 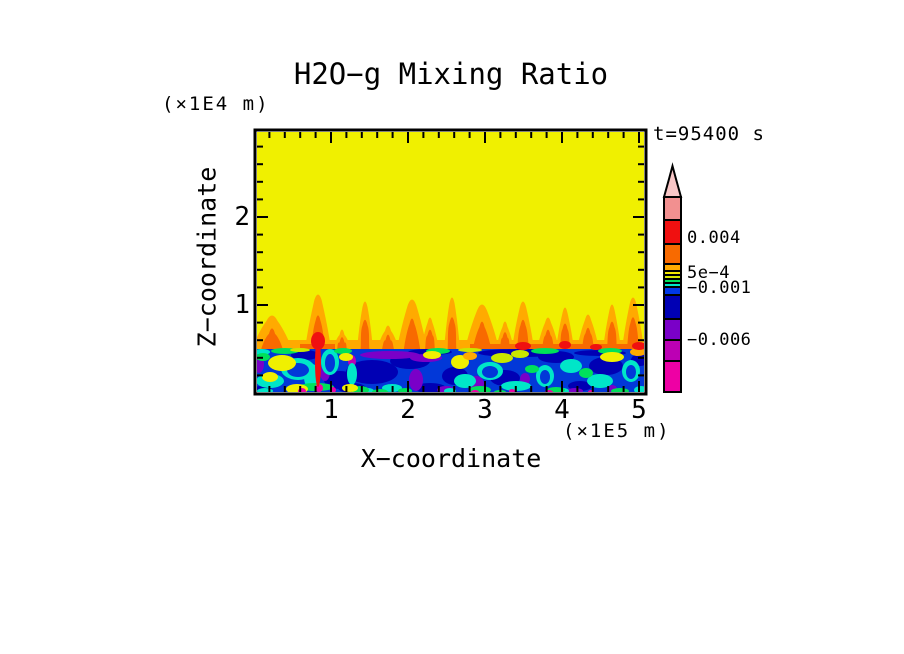 What do you see at coordinates (216, 104) in the screenshot?
I see `z-axis-unit-label: (×1E4 m)` at bounding box center [216, 104].